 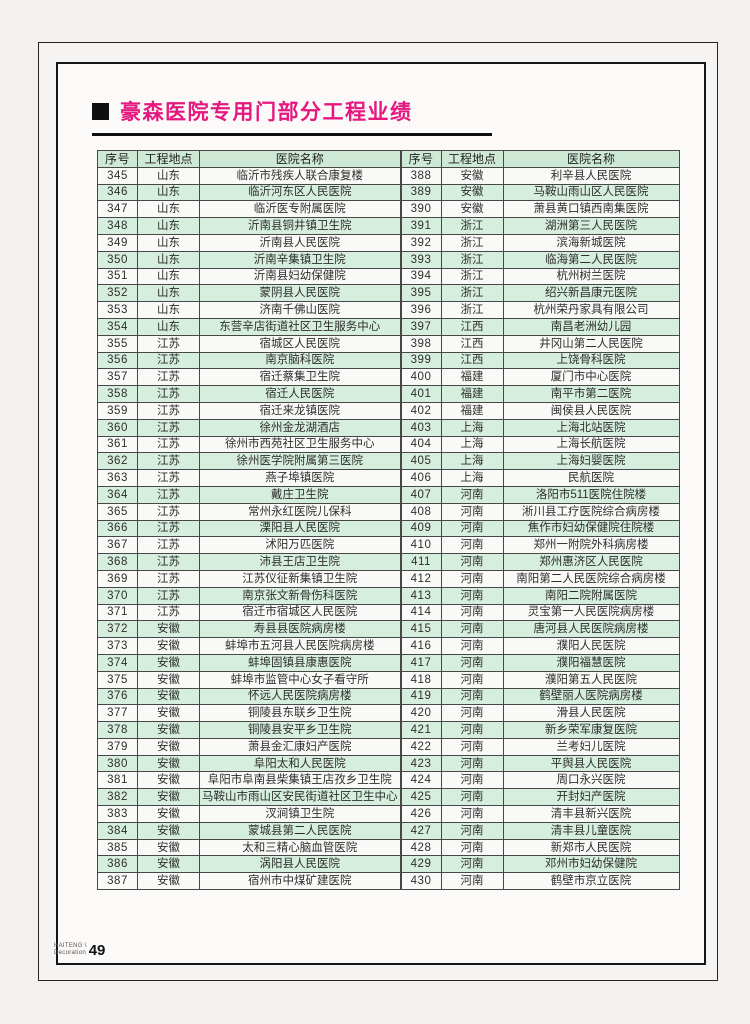 I want to click on cell-serial: 426, so click(x=421, y=814).